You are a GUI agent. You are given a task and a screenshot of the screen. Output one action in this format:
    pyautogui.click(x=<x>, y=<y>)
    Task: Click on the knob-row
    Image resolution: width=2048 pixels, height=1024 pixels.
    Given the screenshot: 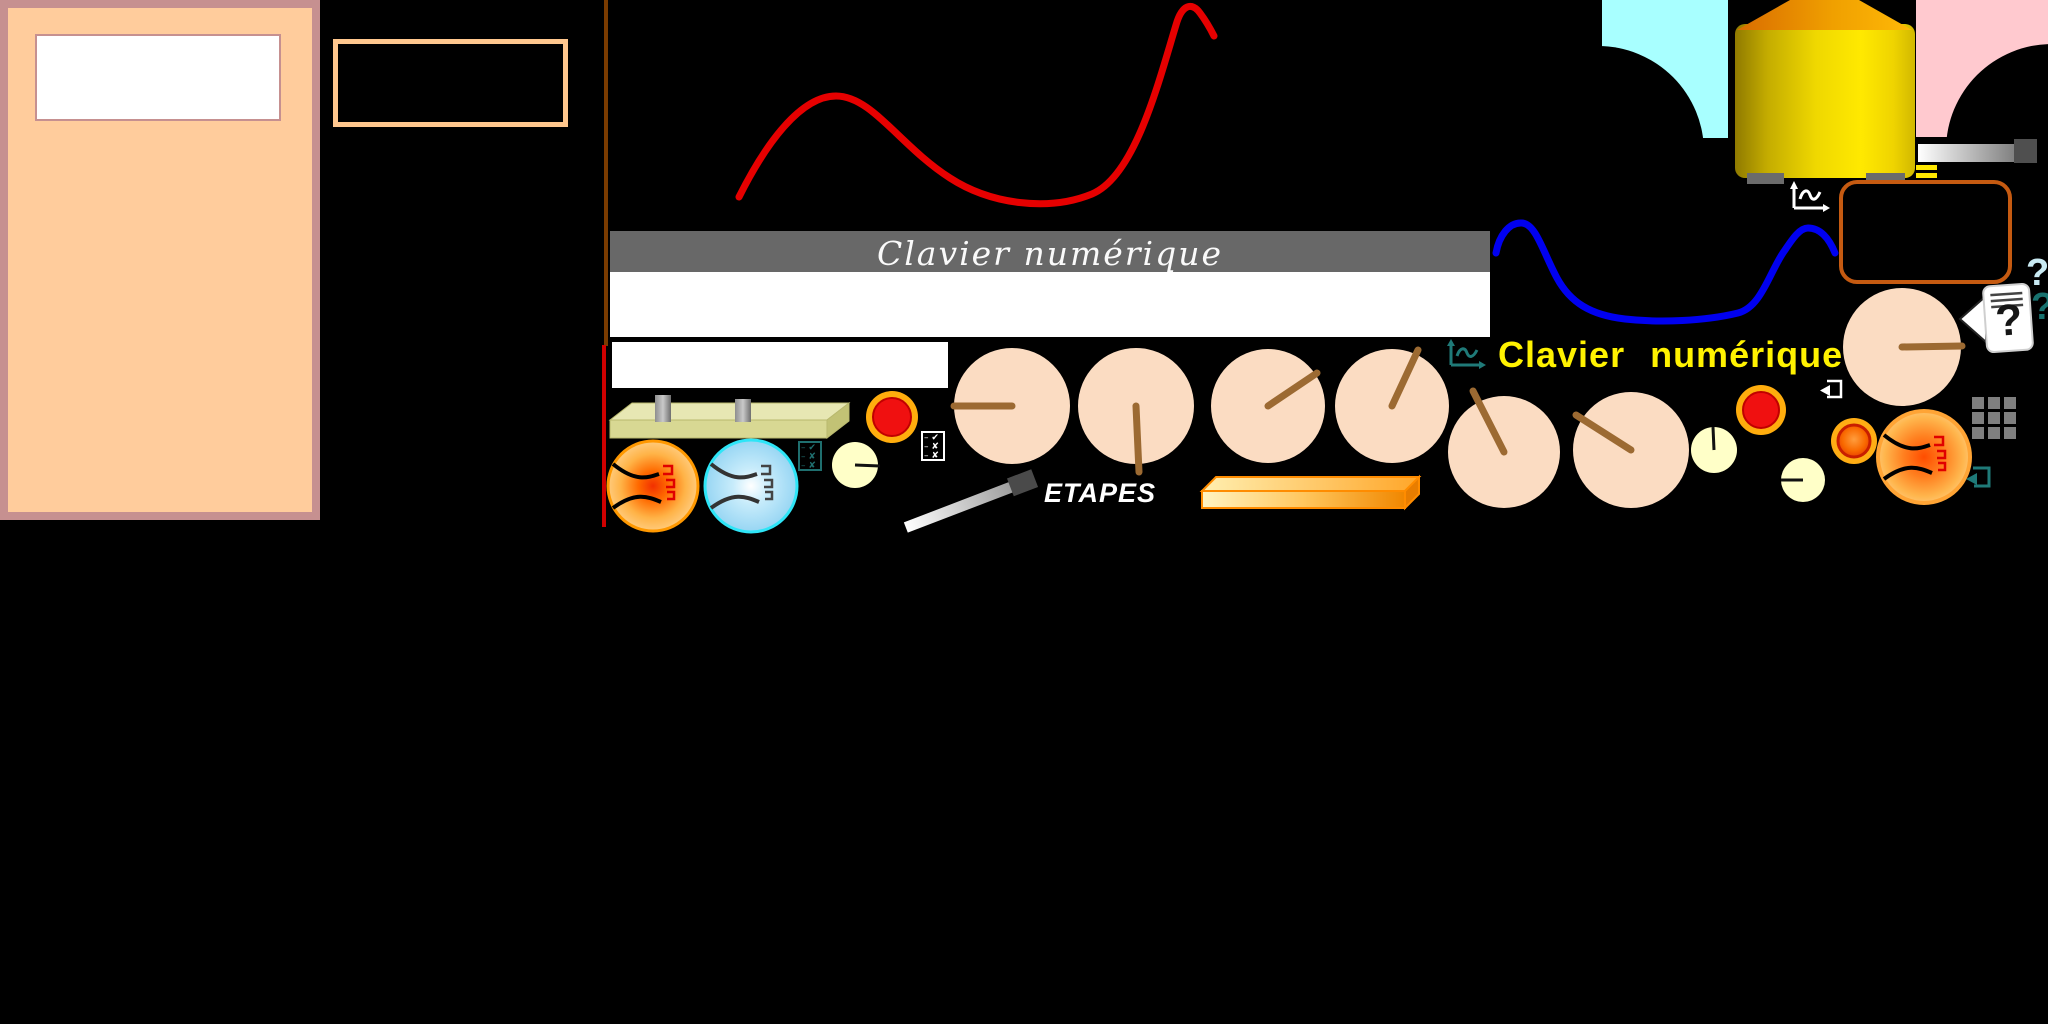 What is the action you would take?
    pyautogui.click(x=1458, y=398)
    